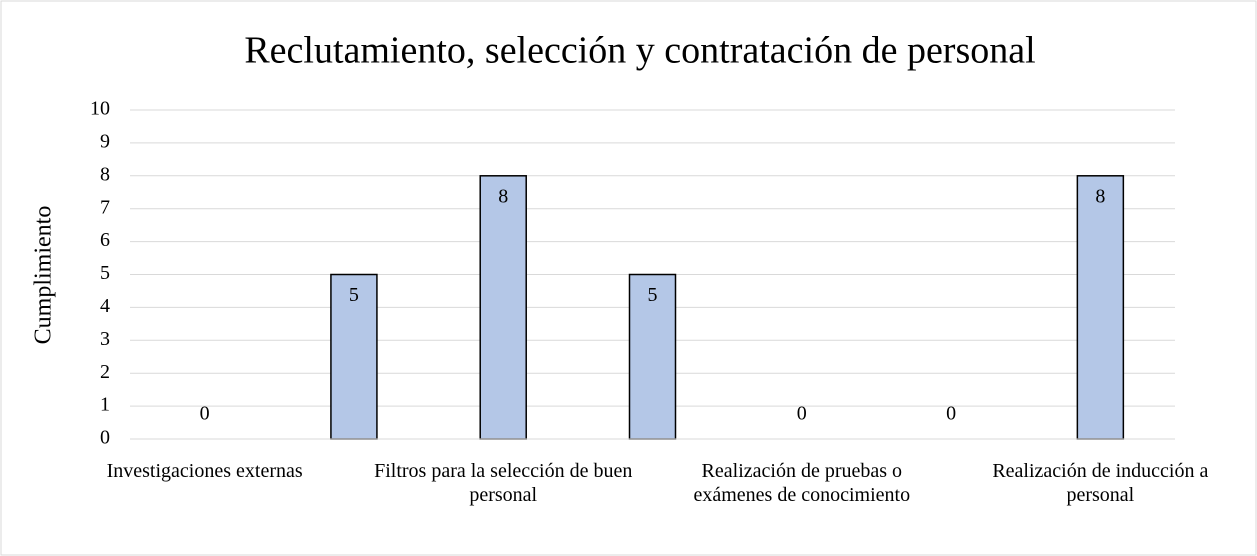 The image size is (1257, 556). Describe the element at coordinates (105, 174) in the screenshot. I see `y-tick-label: 8` at that location.